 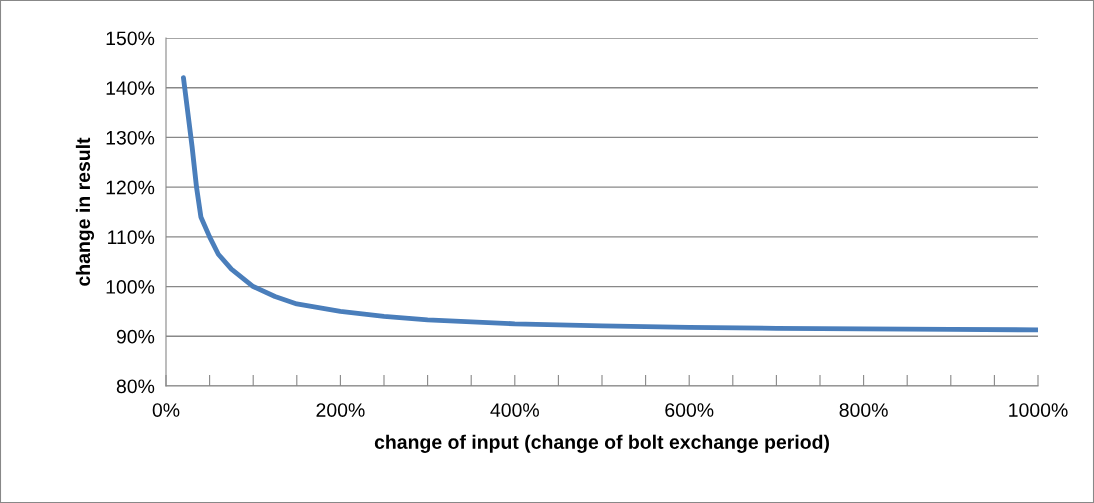 I want to click on y-axis-title: change in result, so click(x=85, y=211).